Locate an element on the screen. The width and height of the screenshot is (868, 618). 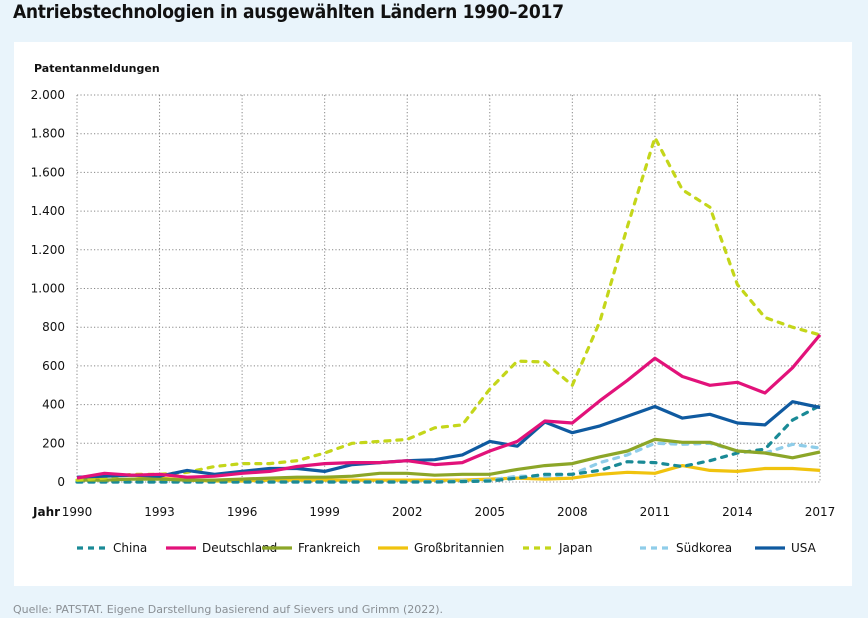
series-line-usa is located at coordinates (448, 439).